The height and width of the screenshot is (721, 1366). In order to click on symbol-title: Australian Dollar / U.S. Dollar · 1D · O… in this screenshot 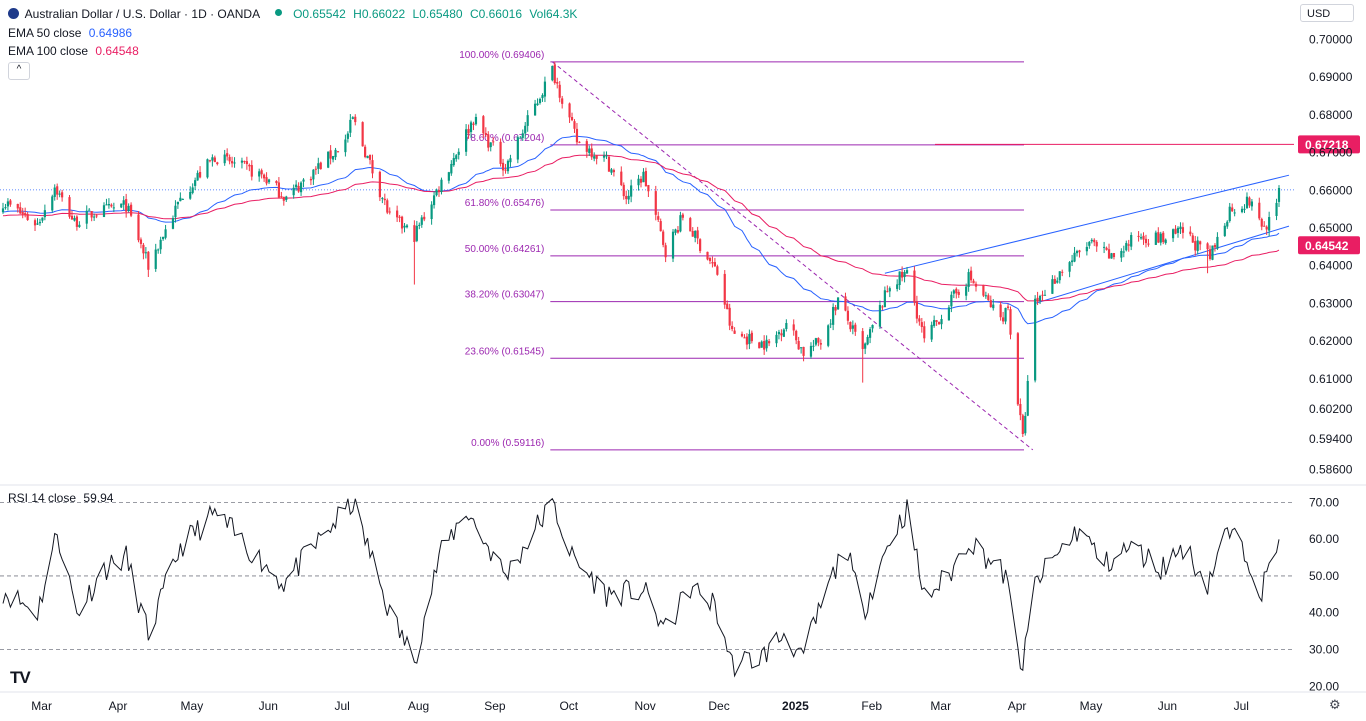, I will do `click(142, 14)`.